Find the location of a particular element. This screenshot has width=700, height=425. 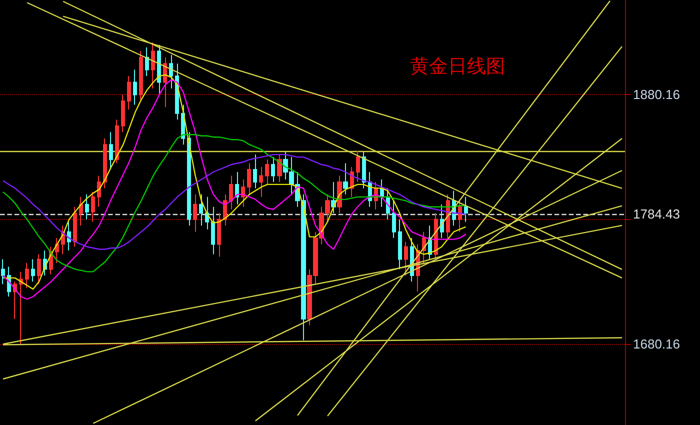

y-tick-label: 1680.16 is located at coordinates (656, 344).